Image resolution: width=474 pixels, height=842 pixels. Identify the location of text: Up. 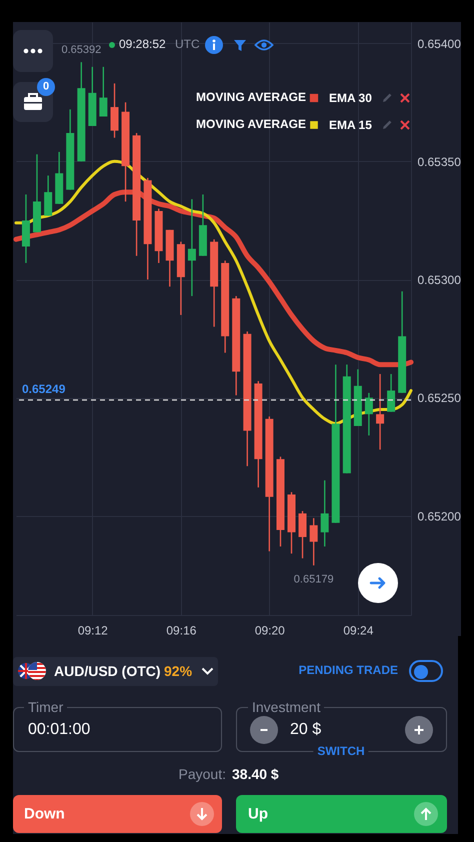
(258, 814).